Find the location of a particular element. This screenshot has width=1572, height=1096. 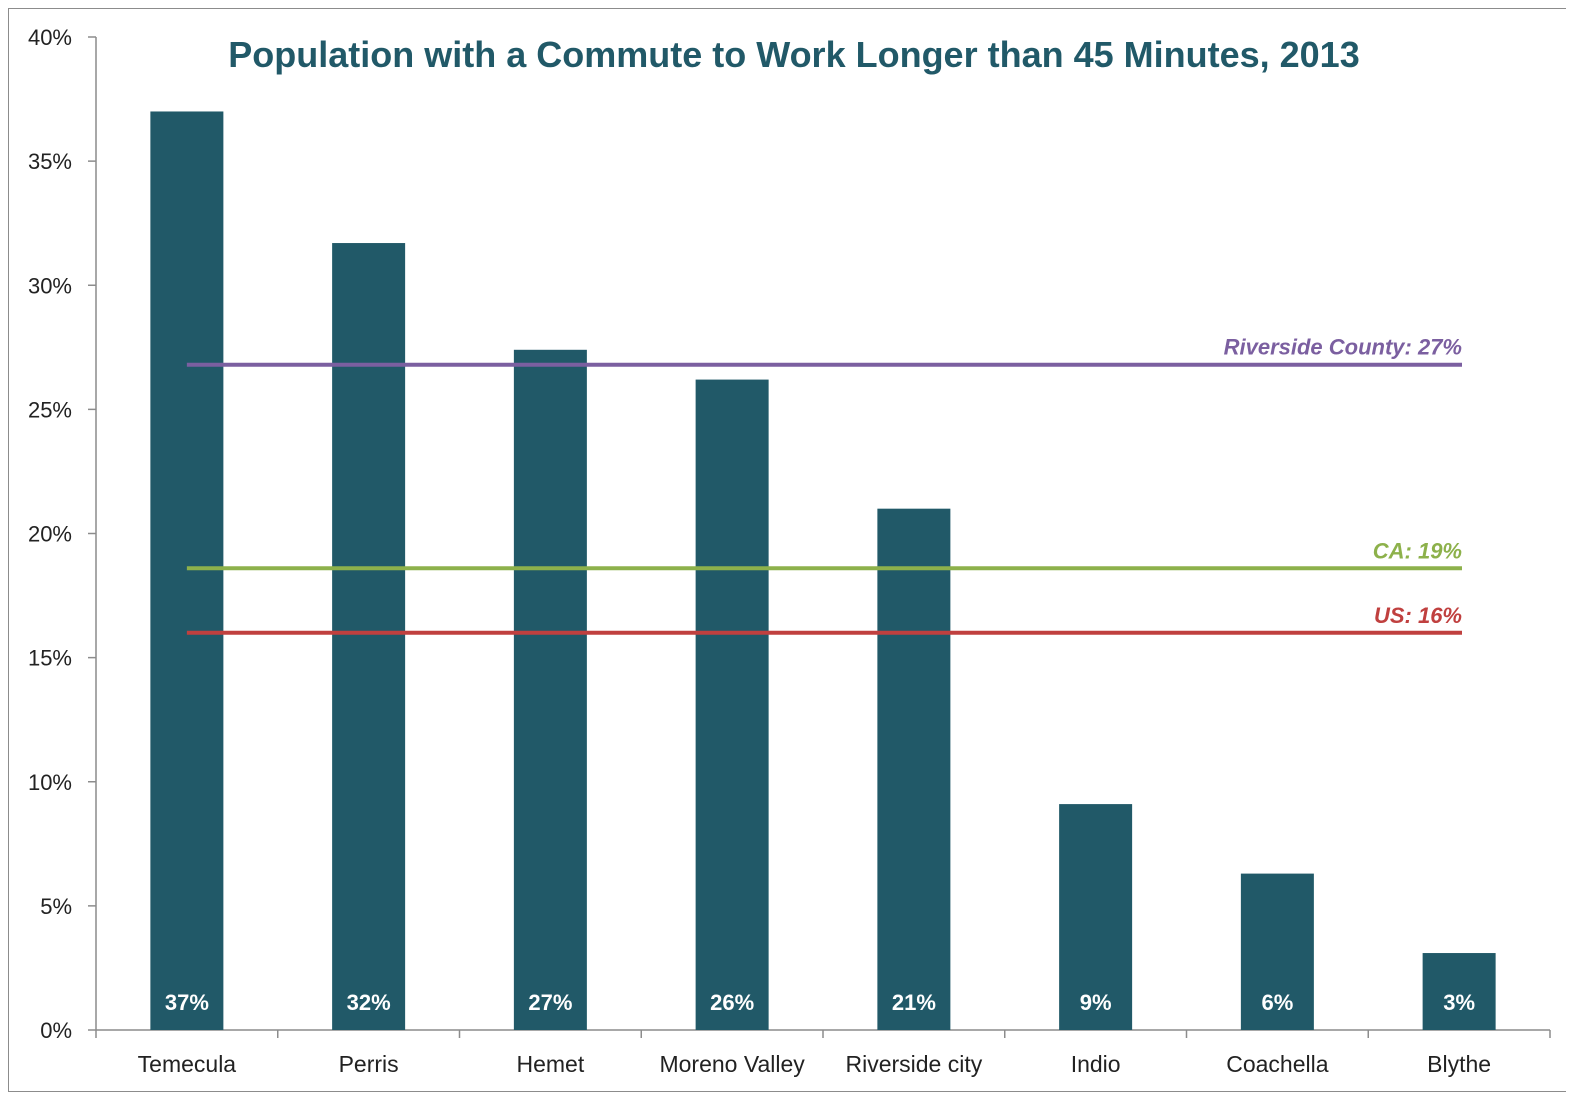

data-label: 21% is located at coordinates (914, 1002).